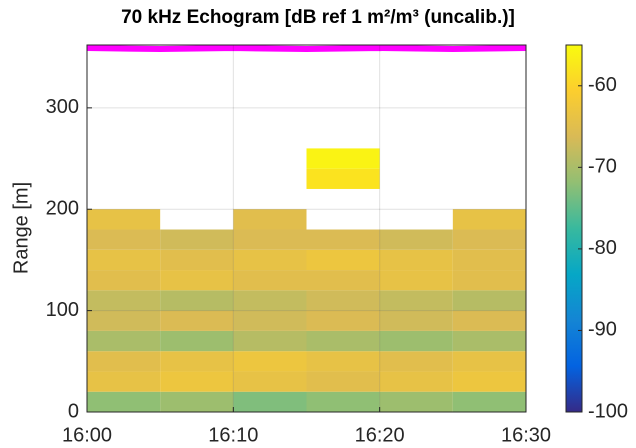  Describe the element at coordinates (526, 435) in the screenshot. I see `x-tick-label: 16:30` at that location.